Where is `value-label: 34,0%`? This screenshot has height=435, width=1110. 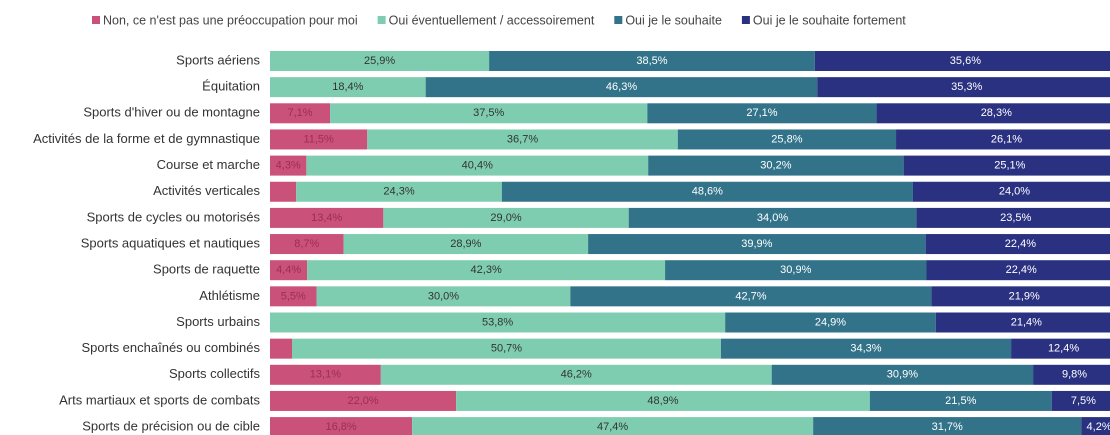 value-label: 34,0% is located at coordinates (772, 218).